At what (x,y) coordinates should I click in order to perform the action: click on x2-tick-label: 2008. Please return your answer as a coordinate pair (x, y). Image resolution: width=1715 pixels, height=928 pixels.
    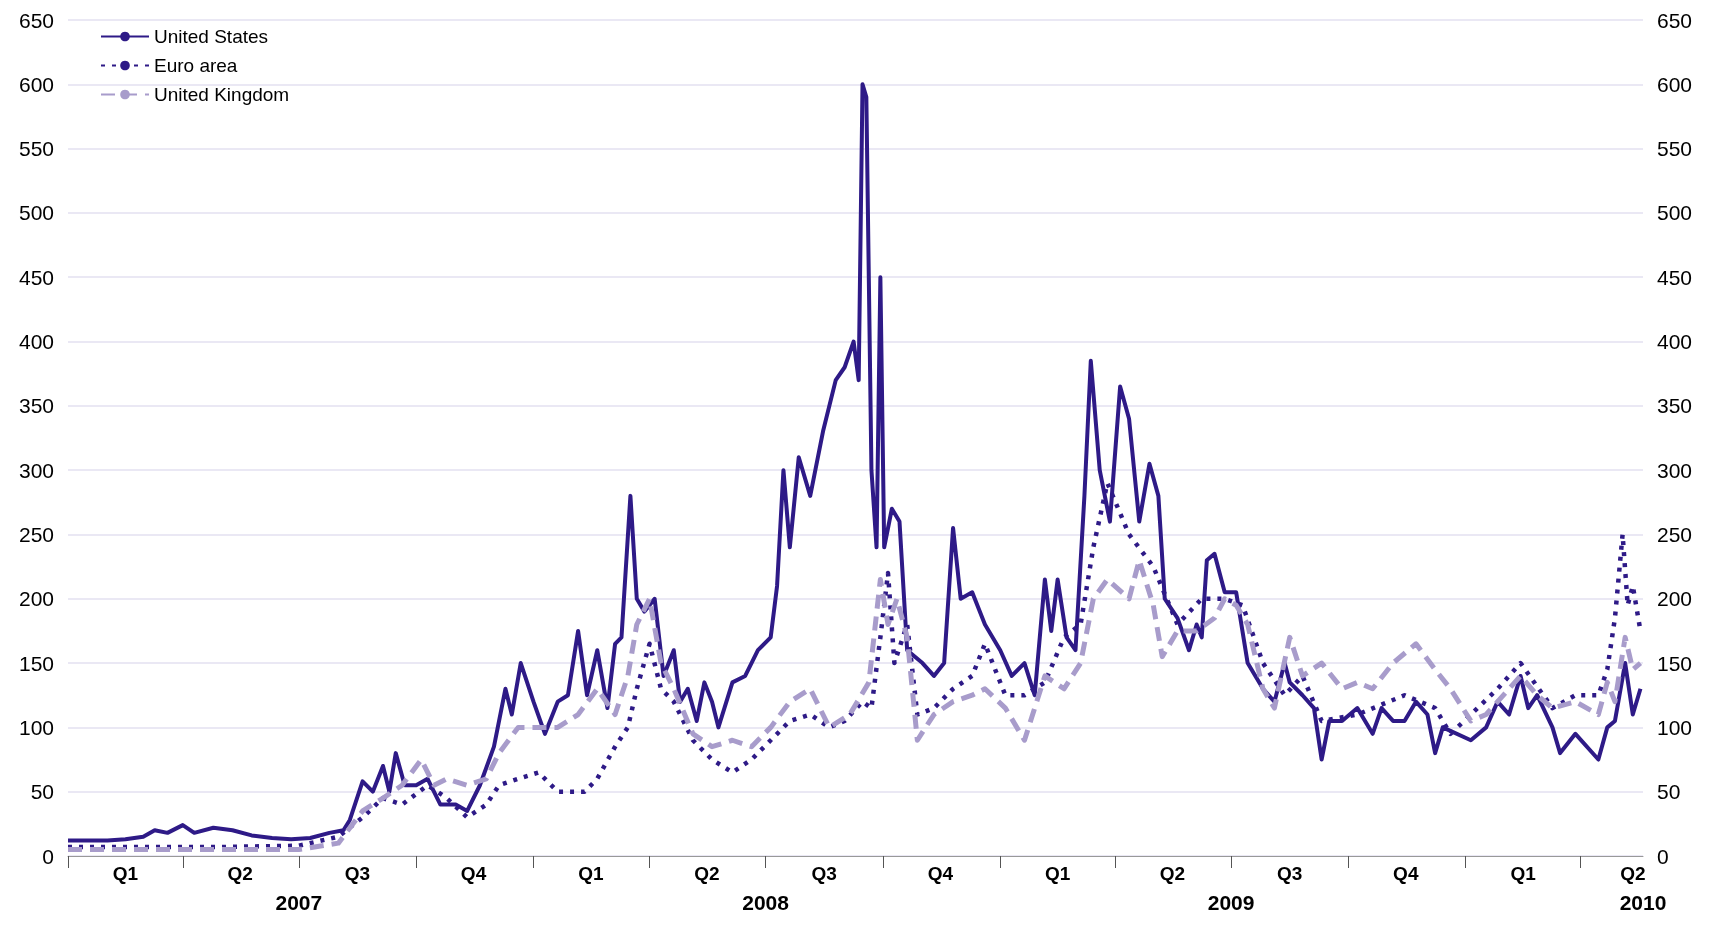
    Looking at the image, I should click on (766, 902).